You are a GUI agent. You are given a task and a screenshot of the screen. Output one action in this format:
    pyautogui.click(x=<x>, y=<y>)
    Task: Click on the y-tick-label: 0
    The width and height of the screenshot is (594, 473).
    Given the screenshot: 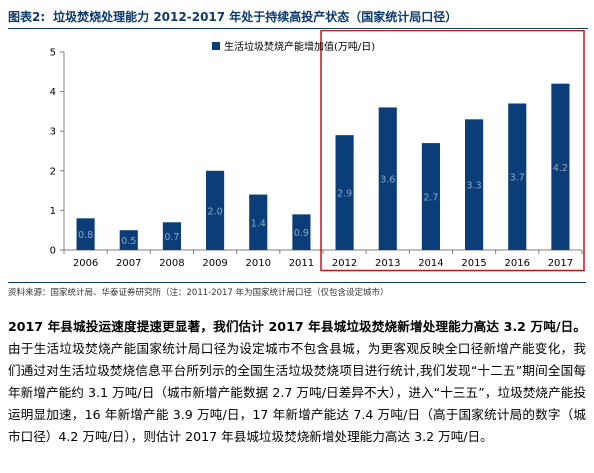 What is the action you would take?
    pyautogui.click(x=53, y=251)
    